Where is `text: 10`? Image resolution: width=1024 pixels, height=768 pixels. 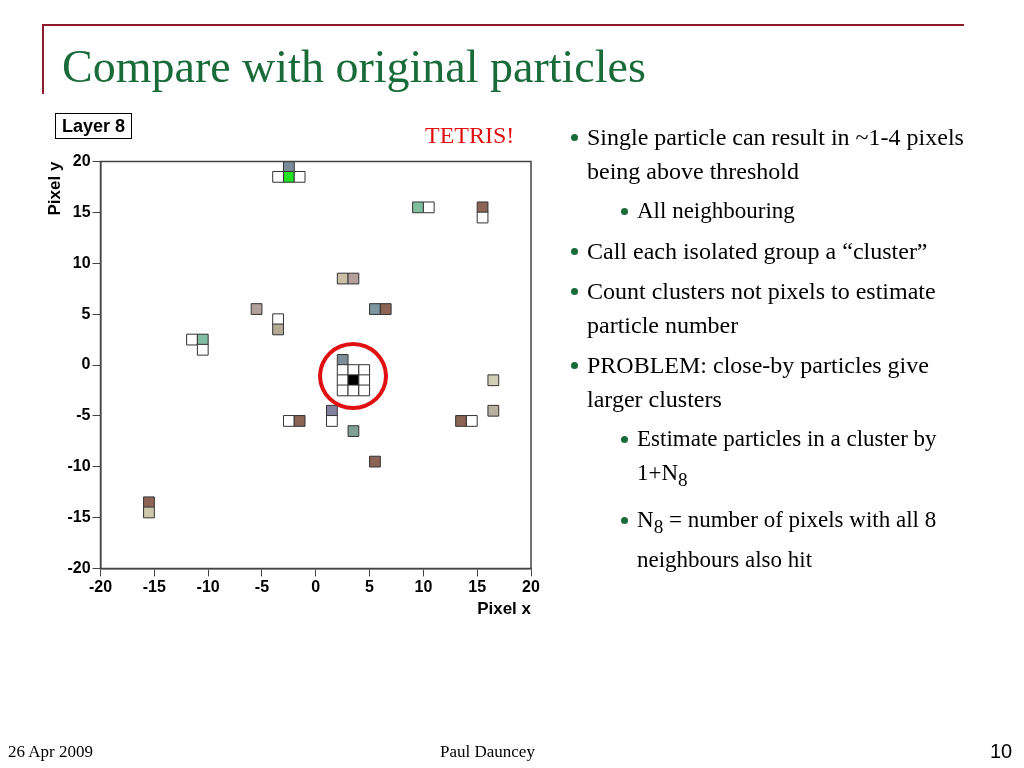
text: 10 is located at coordinates (1001, 751).